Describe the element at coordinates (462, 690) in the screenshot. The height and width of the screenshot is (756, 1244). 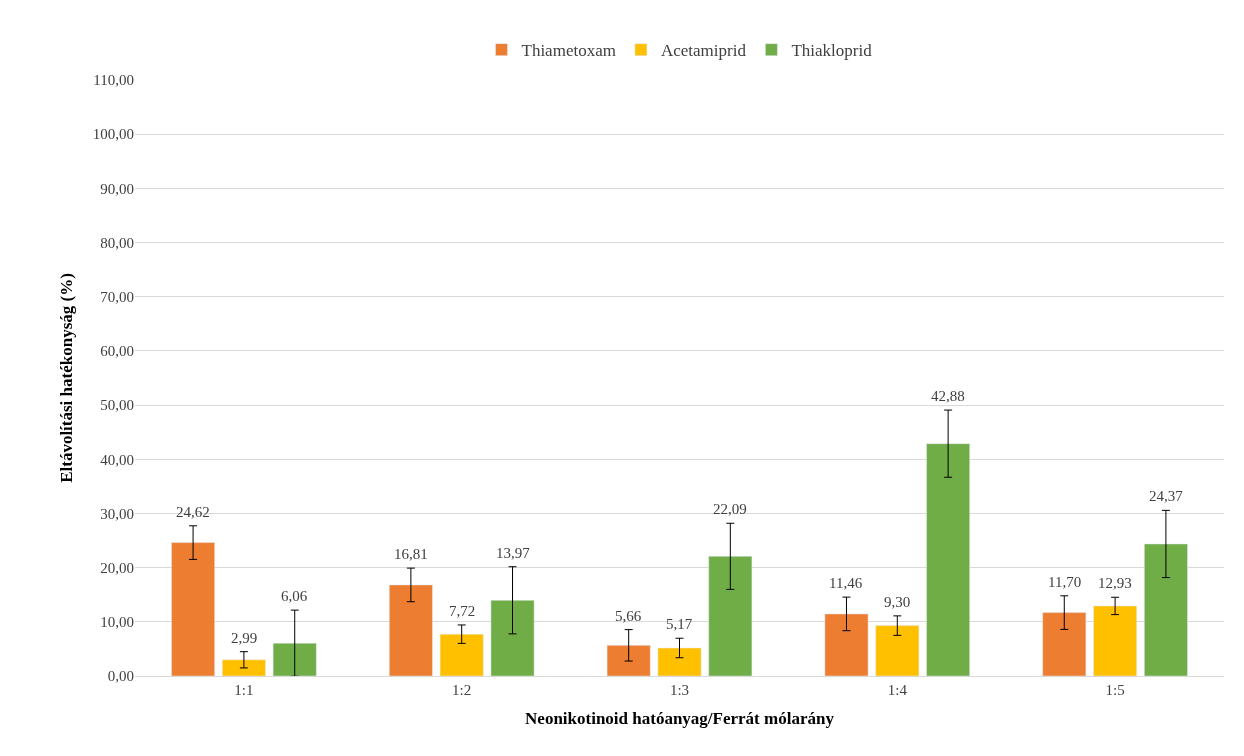
I see `x-tick-label: 1:2` at that location.